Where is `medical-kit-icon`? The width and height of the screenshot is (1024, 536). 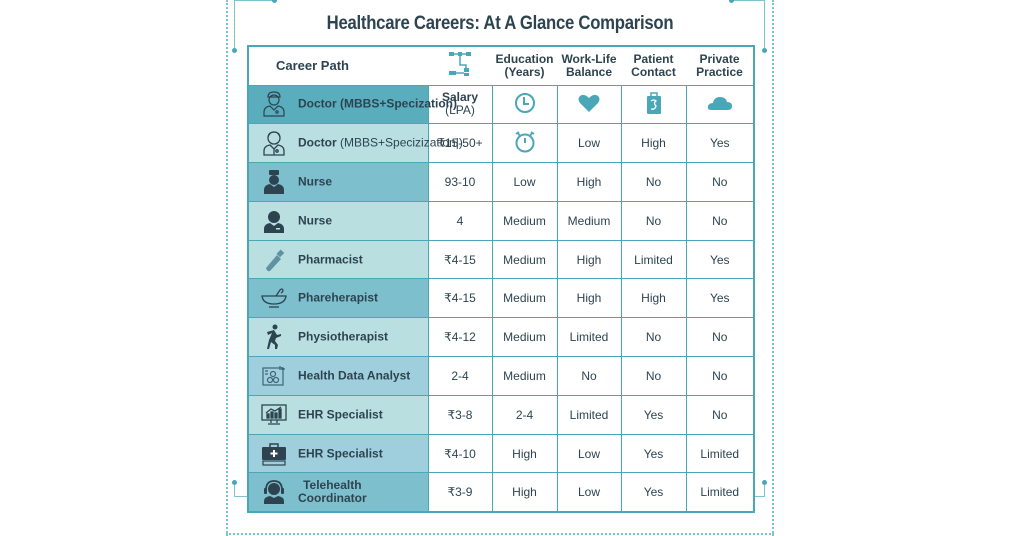 medical-kit-icon is located at coordinates (274, 454).